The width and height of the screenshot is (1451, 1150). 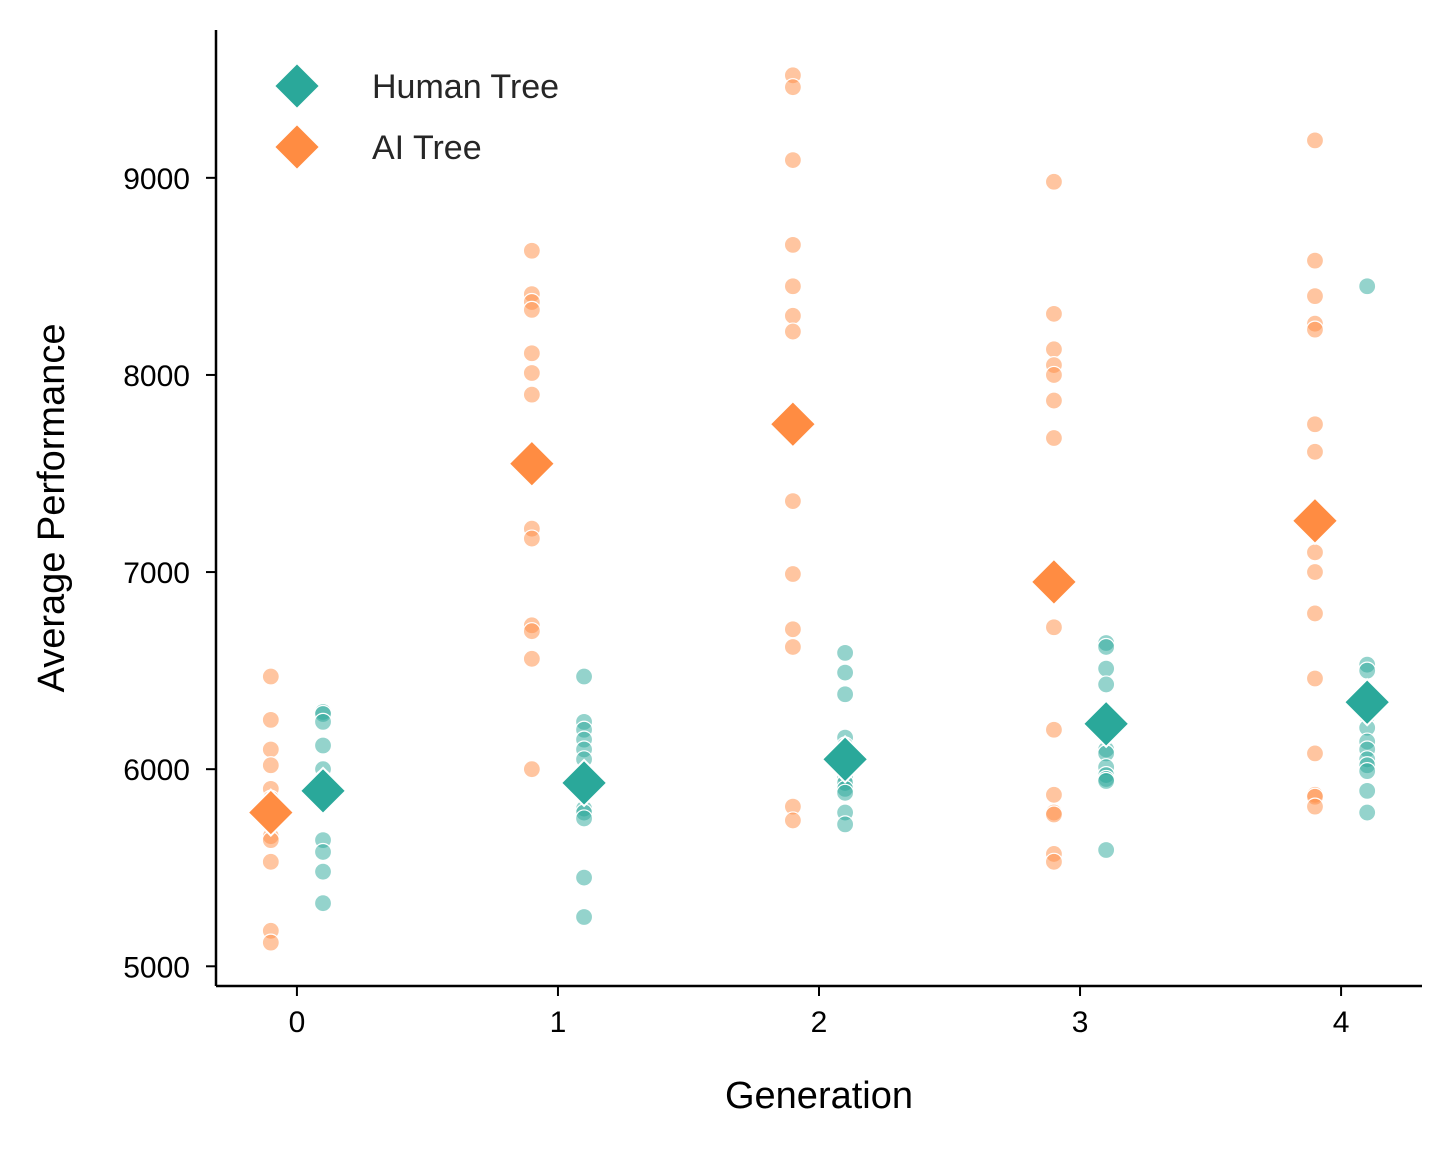 I want to click on human-mean-g1, so click(x=584, y=783).